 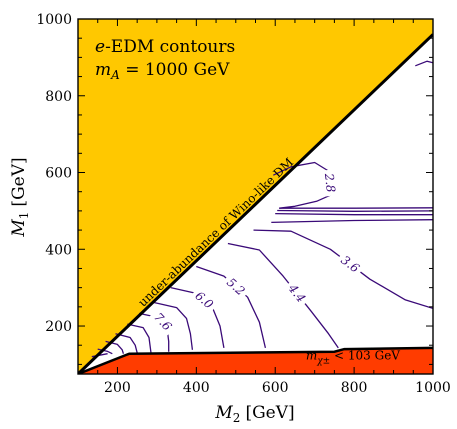 I want to click on annotation-line-2: mA = 1000 GeV, so click(x=162, y=71).